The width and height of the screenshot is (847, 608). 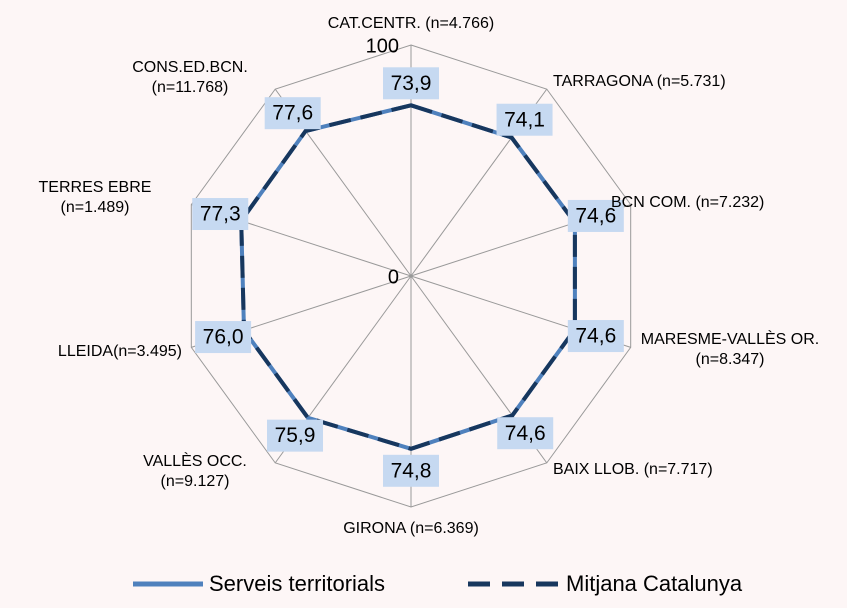 I want to click on value-label: 74,8, so click(x=411, y=470).